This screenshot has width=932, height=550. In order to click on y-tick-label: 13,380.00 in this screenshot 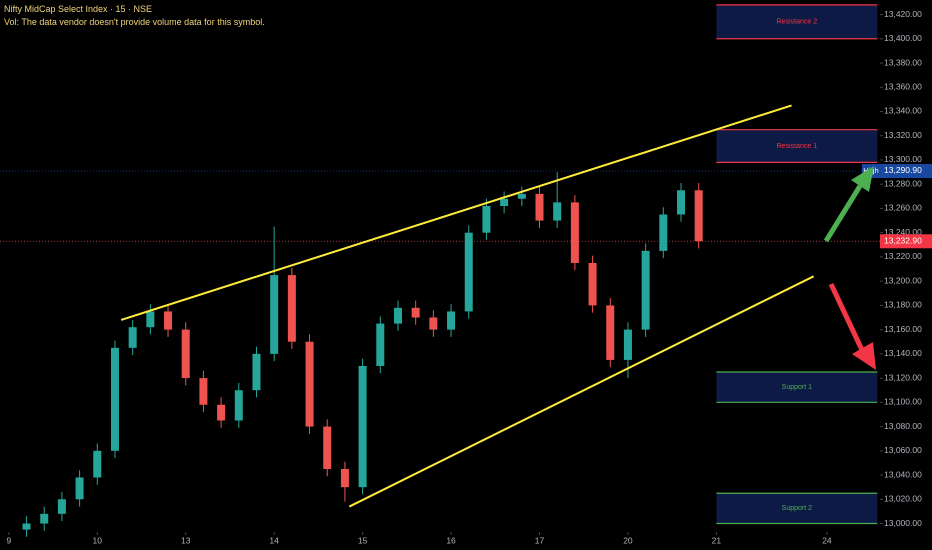, I will do `click(903, 62)`.